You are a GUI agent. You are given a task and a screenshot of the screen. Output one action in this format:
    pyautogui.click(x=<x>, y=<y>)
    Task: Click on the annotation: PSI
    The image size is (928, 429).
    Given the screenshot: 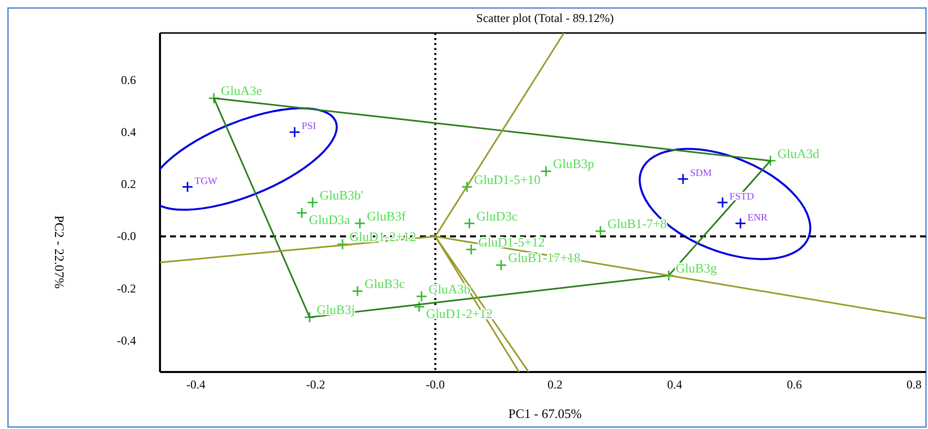 What is the action you would take?
    pyautogui.click(x=309, y=126)
    